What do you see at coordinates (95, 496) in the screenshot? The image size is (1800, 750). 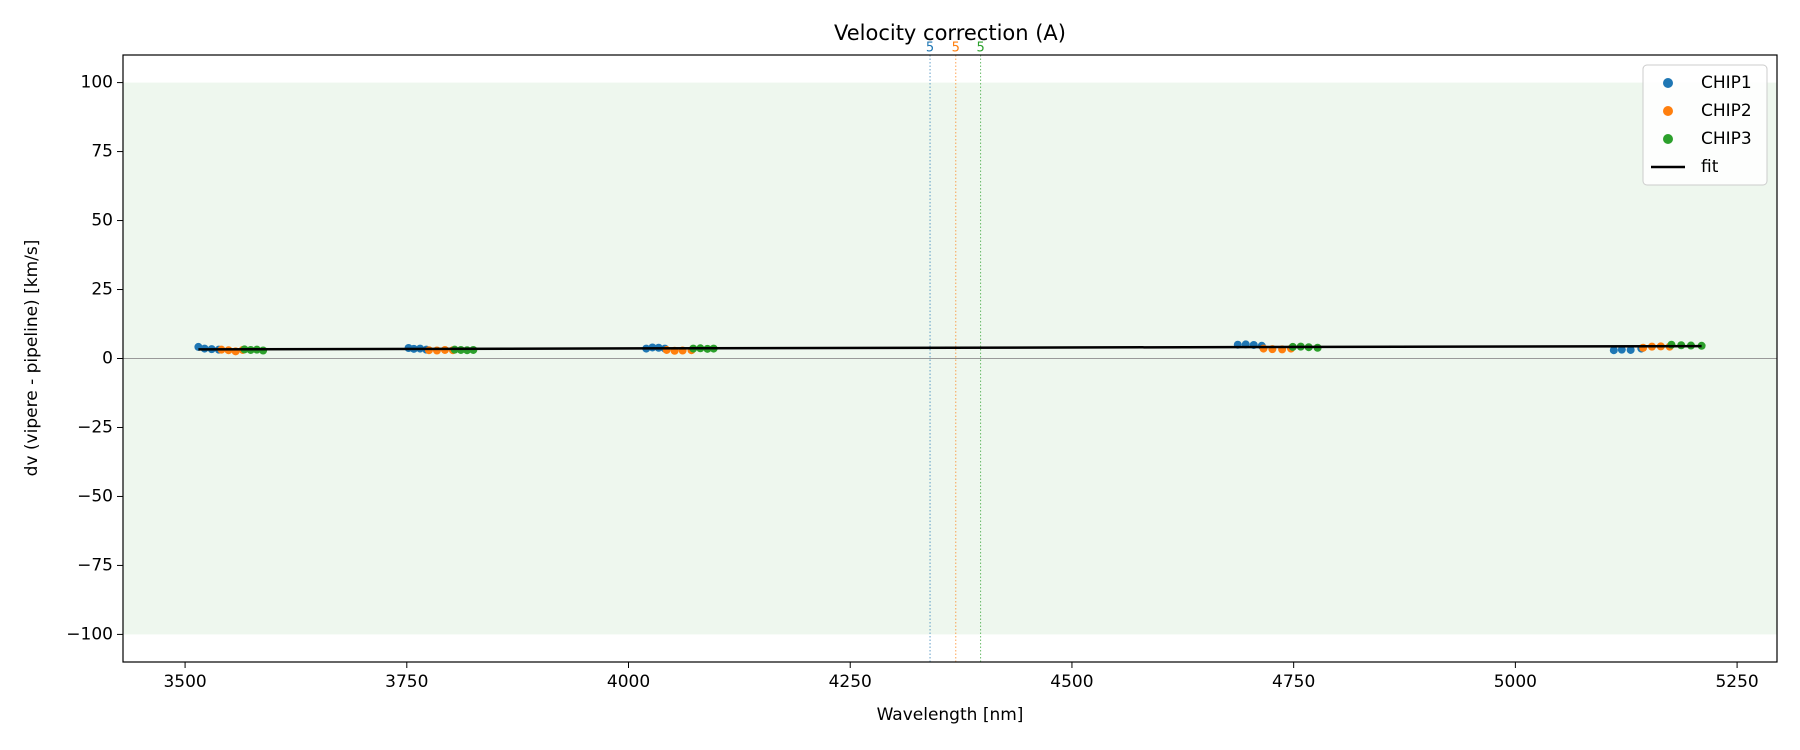 I see `y-tick-label: −50` at bounding box center [95, 496].